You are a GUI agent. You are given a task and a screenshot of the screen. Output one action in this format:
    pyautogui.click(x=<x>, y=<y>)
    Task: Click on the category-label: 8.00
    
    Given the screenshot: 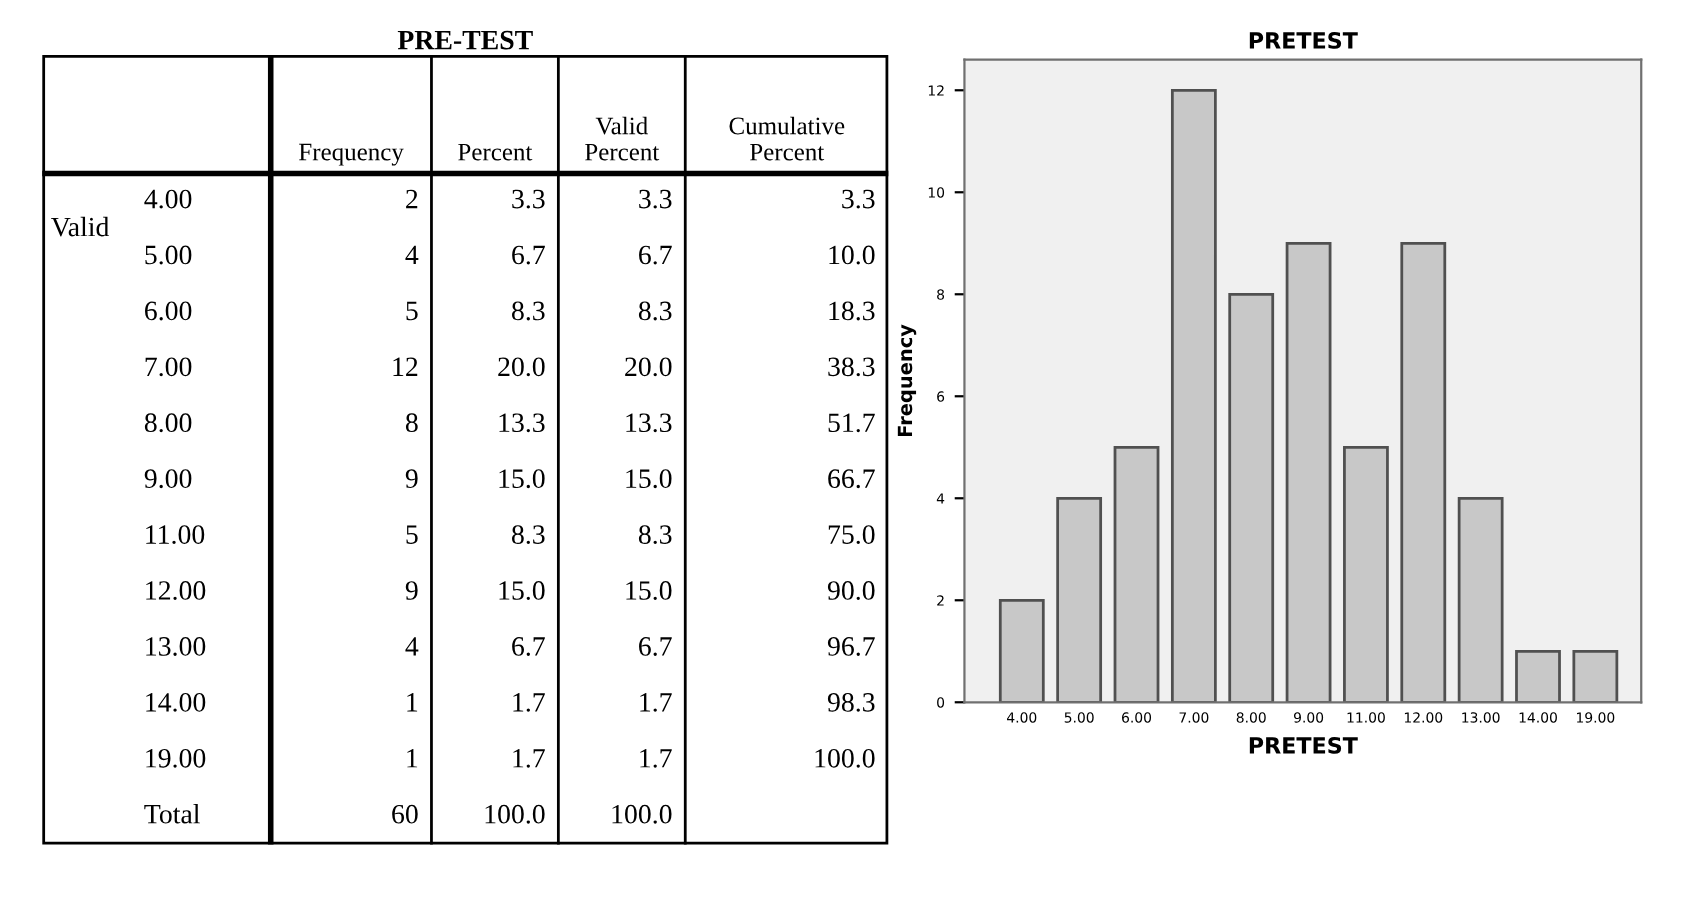 What is the action you would take?
    pyautogui.click(x=168, y=423)
    